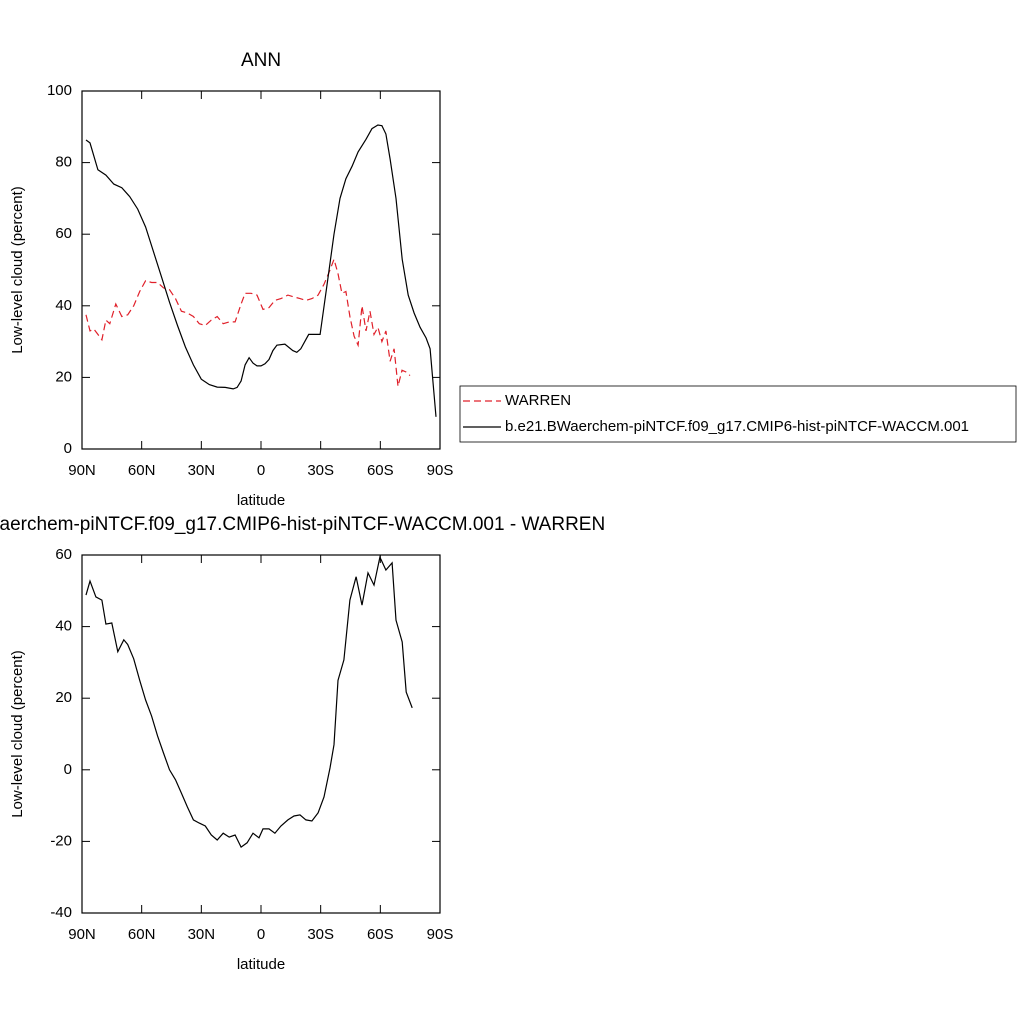 The width and height of the screenshot is (1024, 1024). I want to click on y-tick-label: -40, so click(61, 912).